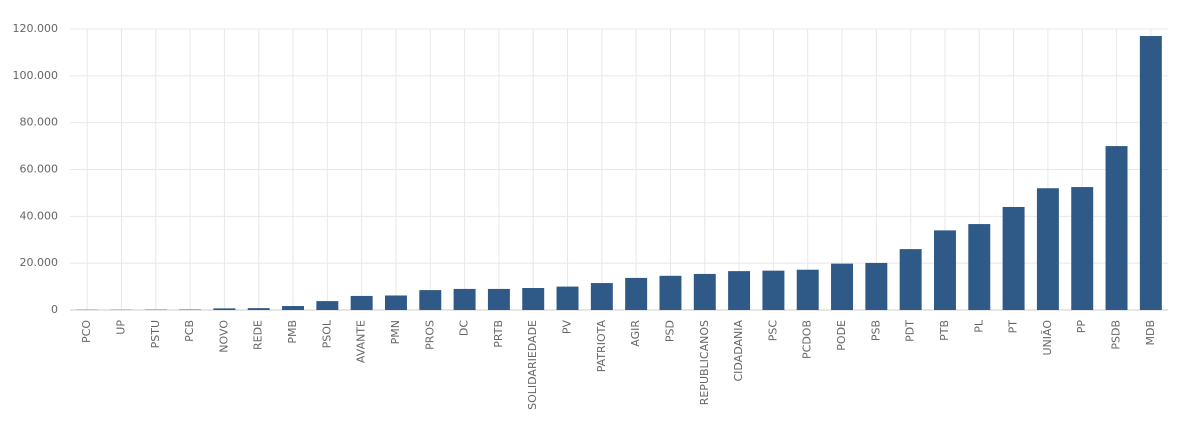 The height and width of the screenshot is (427, 1200). I want to click on x-tick-label: PSD, so click(669, 331).